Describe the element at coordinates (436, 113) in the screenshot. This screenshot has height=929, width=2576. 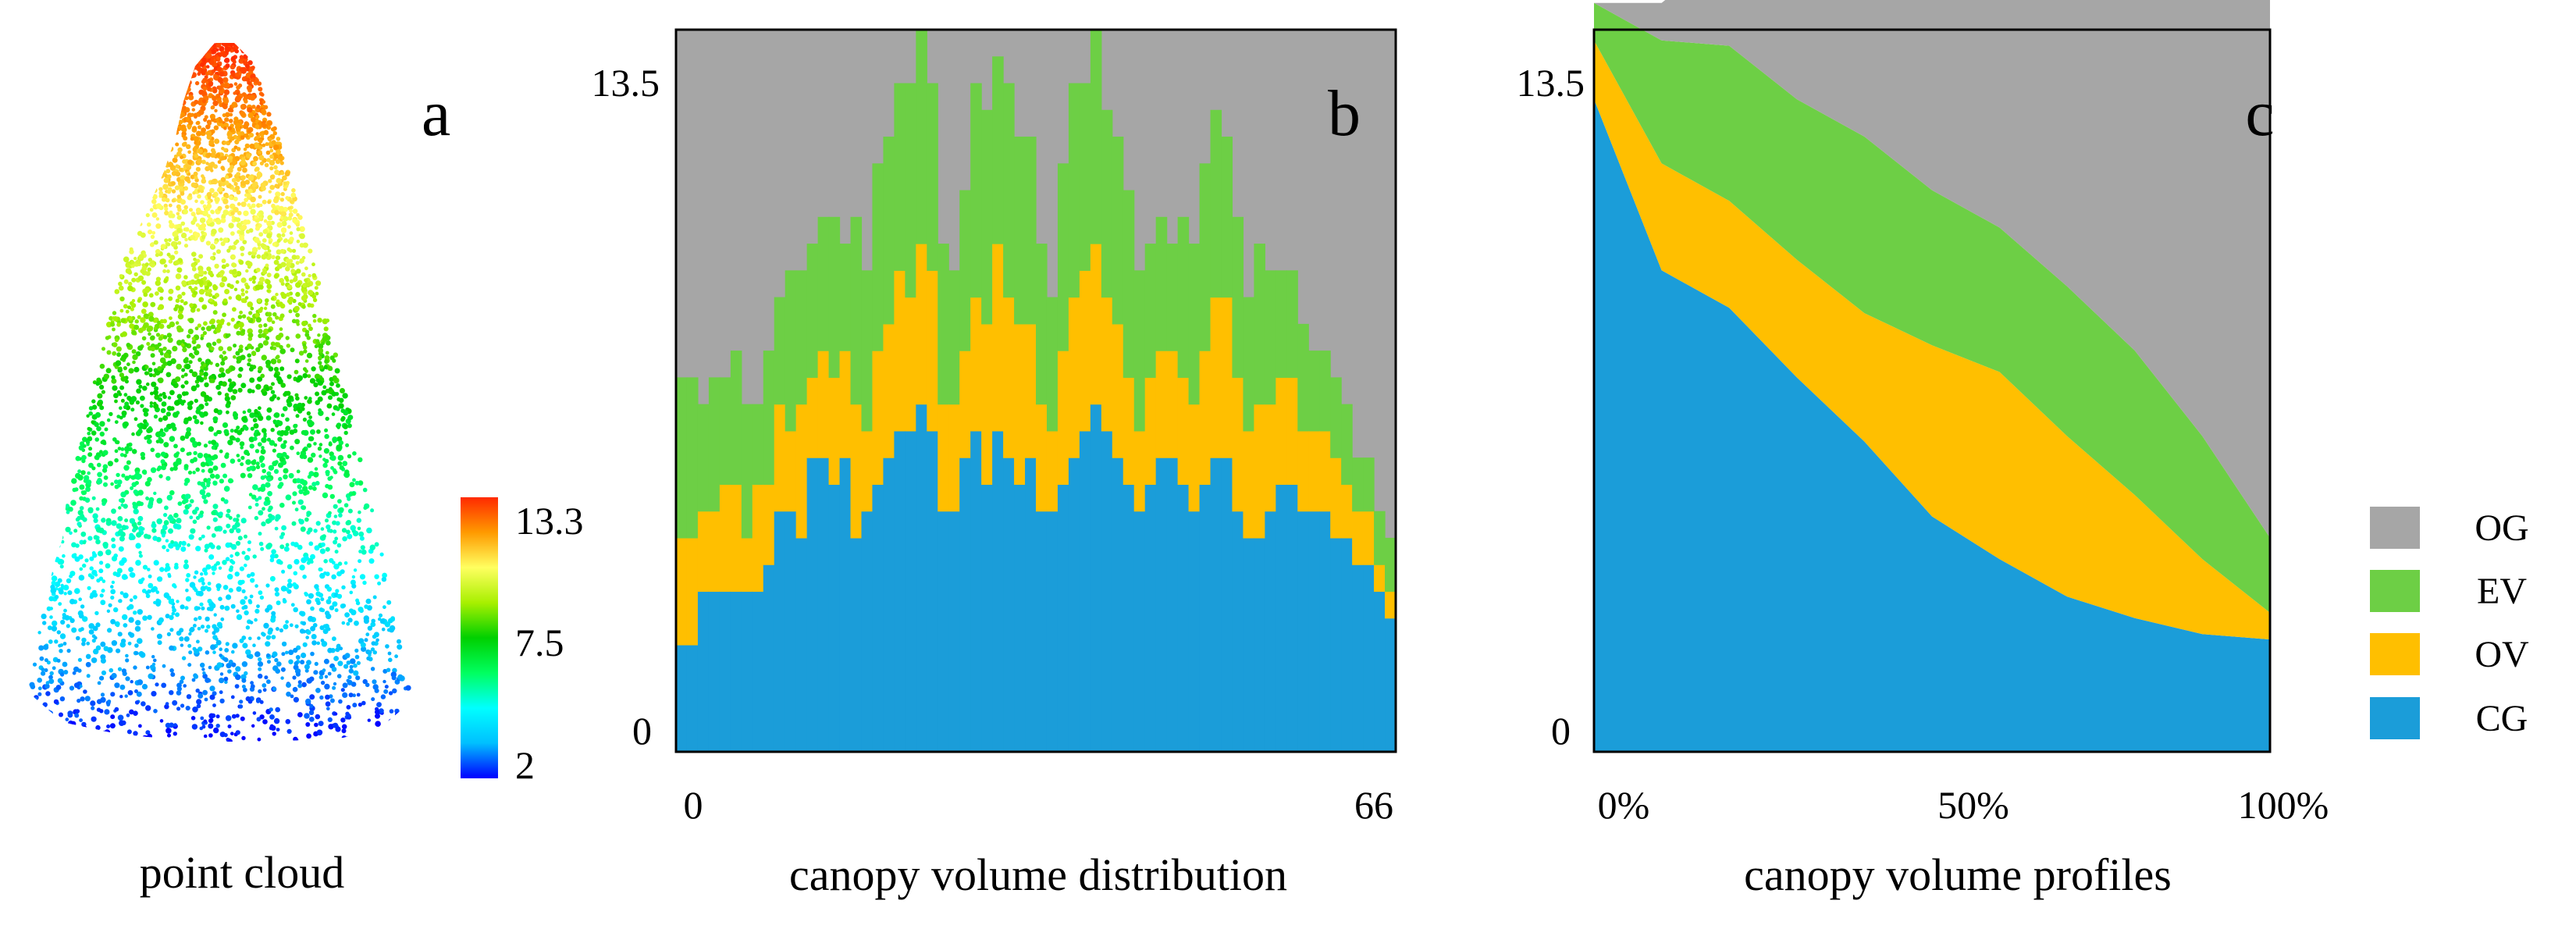
I see `panel-a-letter: a` at that location.